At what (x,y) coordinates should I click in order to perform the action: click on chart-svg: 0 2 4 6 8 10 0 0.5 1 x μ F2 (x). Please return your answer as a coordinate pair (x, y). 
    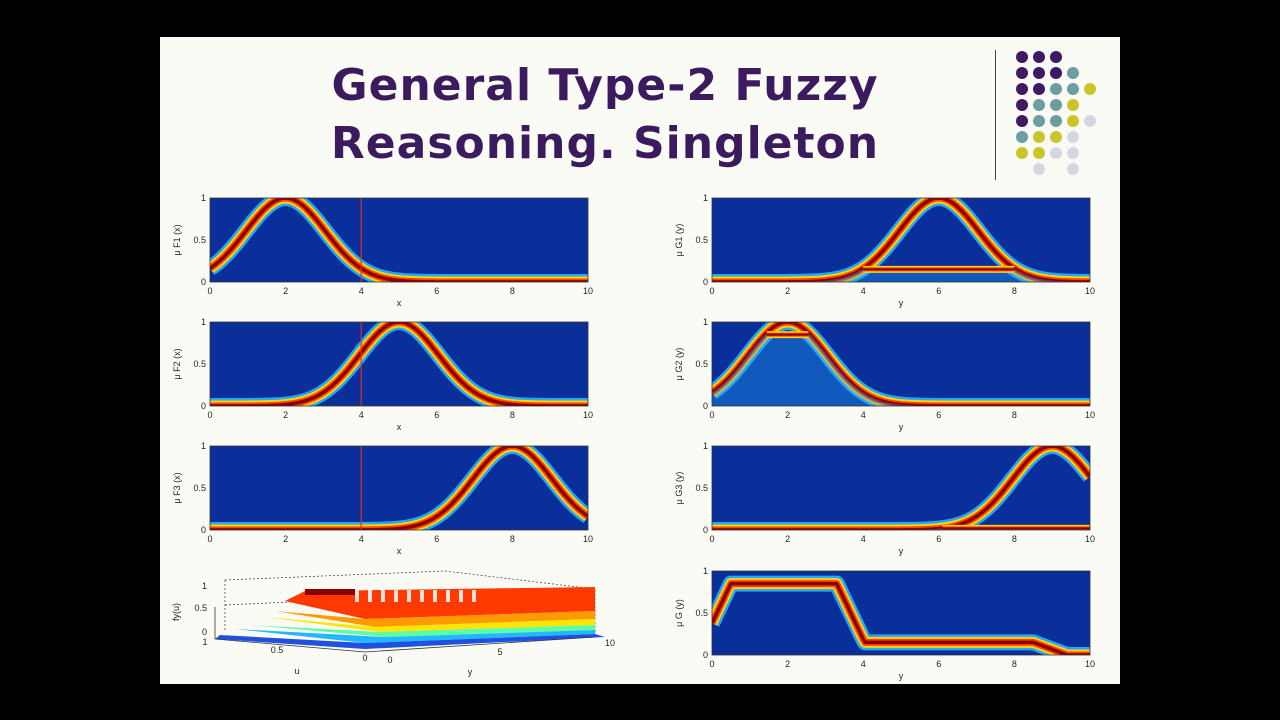
    Looking at the image, I should click on (382, 374).